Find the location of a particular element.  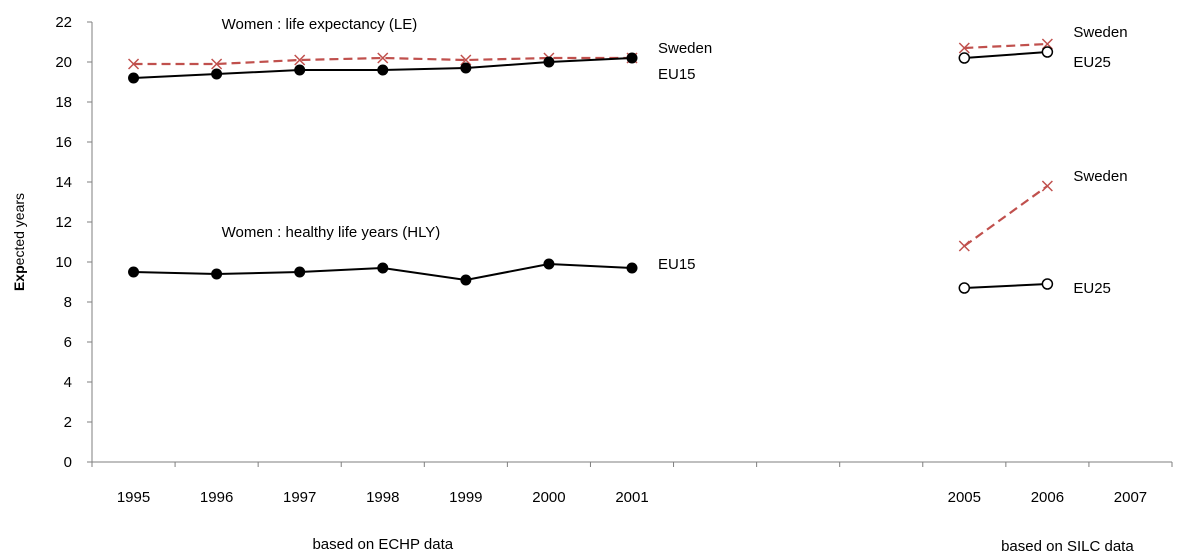

series-sweden-hly is located at coordinates (1005, 216).